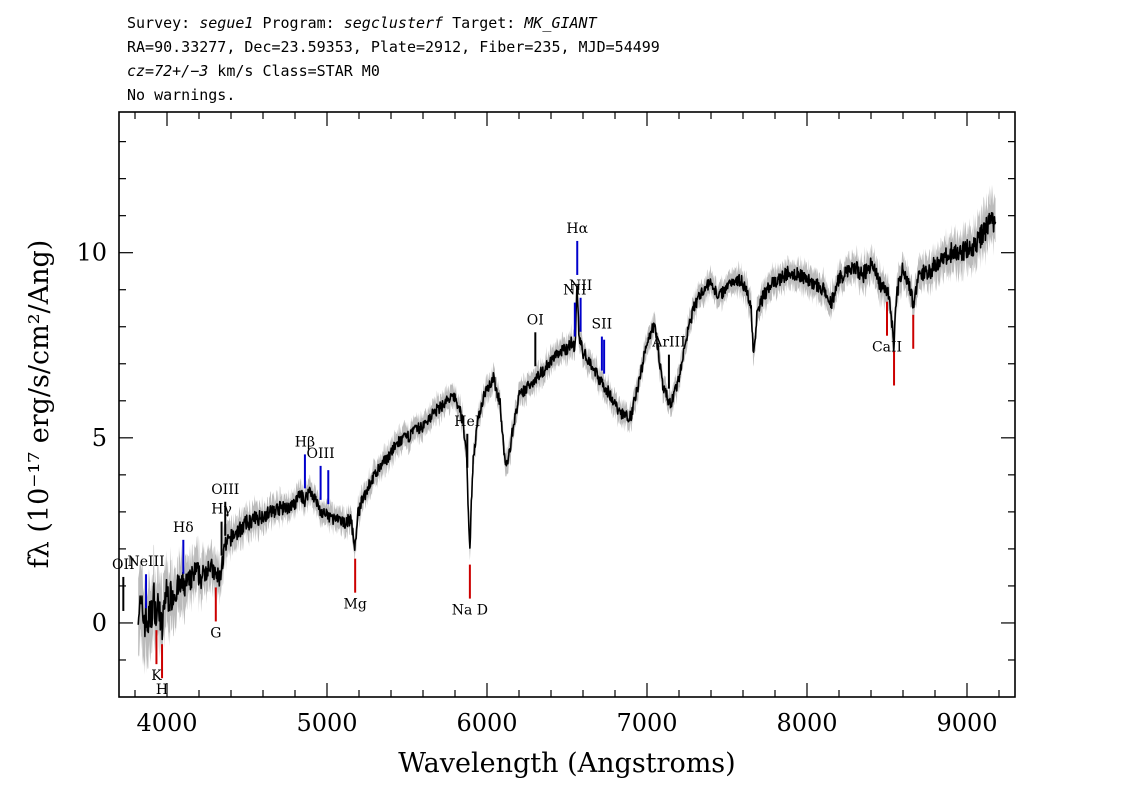 This screenshot has height=810, width=1134. I want to click on line-label-5: G, so click(215, 633).